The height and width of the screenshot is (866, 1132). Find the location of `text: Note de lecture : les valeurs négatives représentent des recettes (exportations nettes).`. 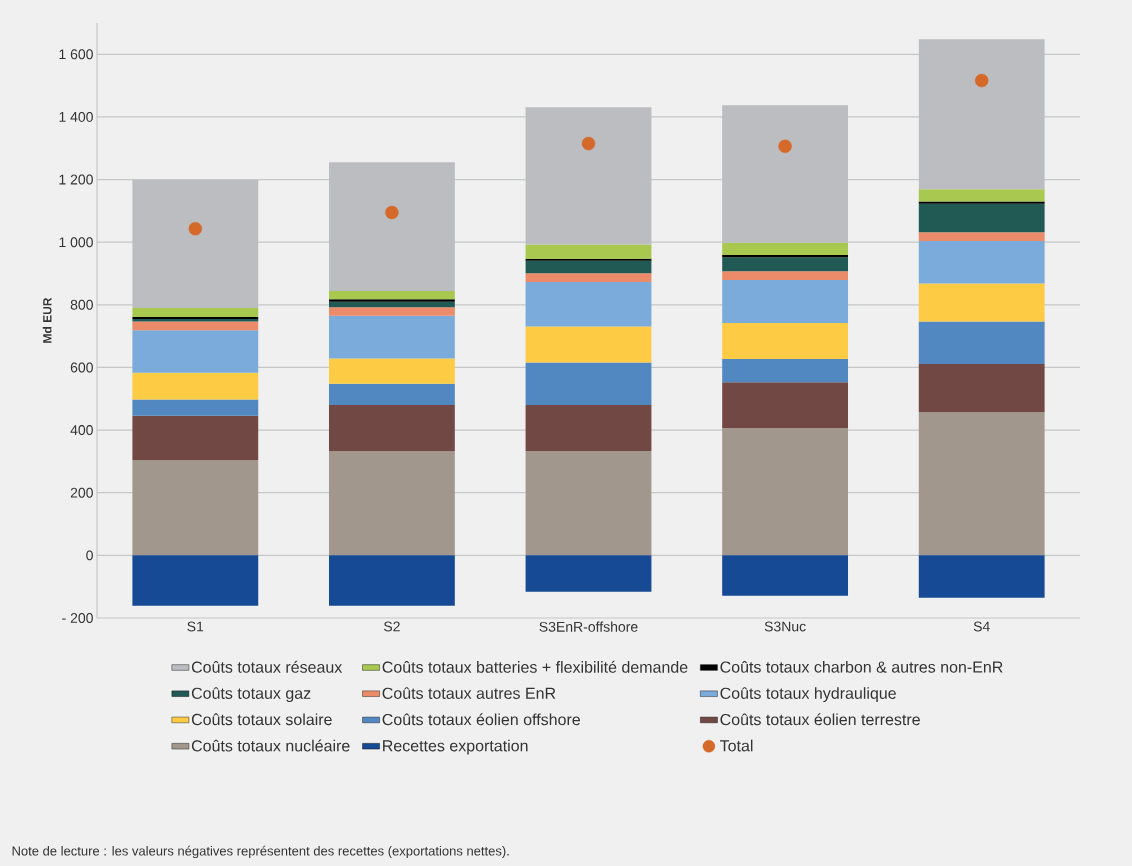

text: Note de lecture : les valeurs négatives représentent des recettes (exportations nettes). is located at coordinates (260, 852).